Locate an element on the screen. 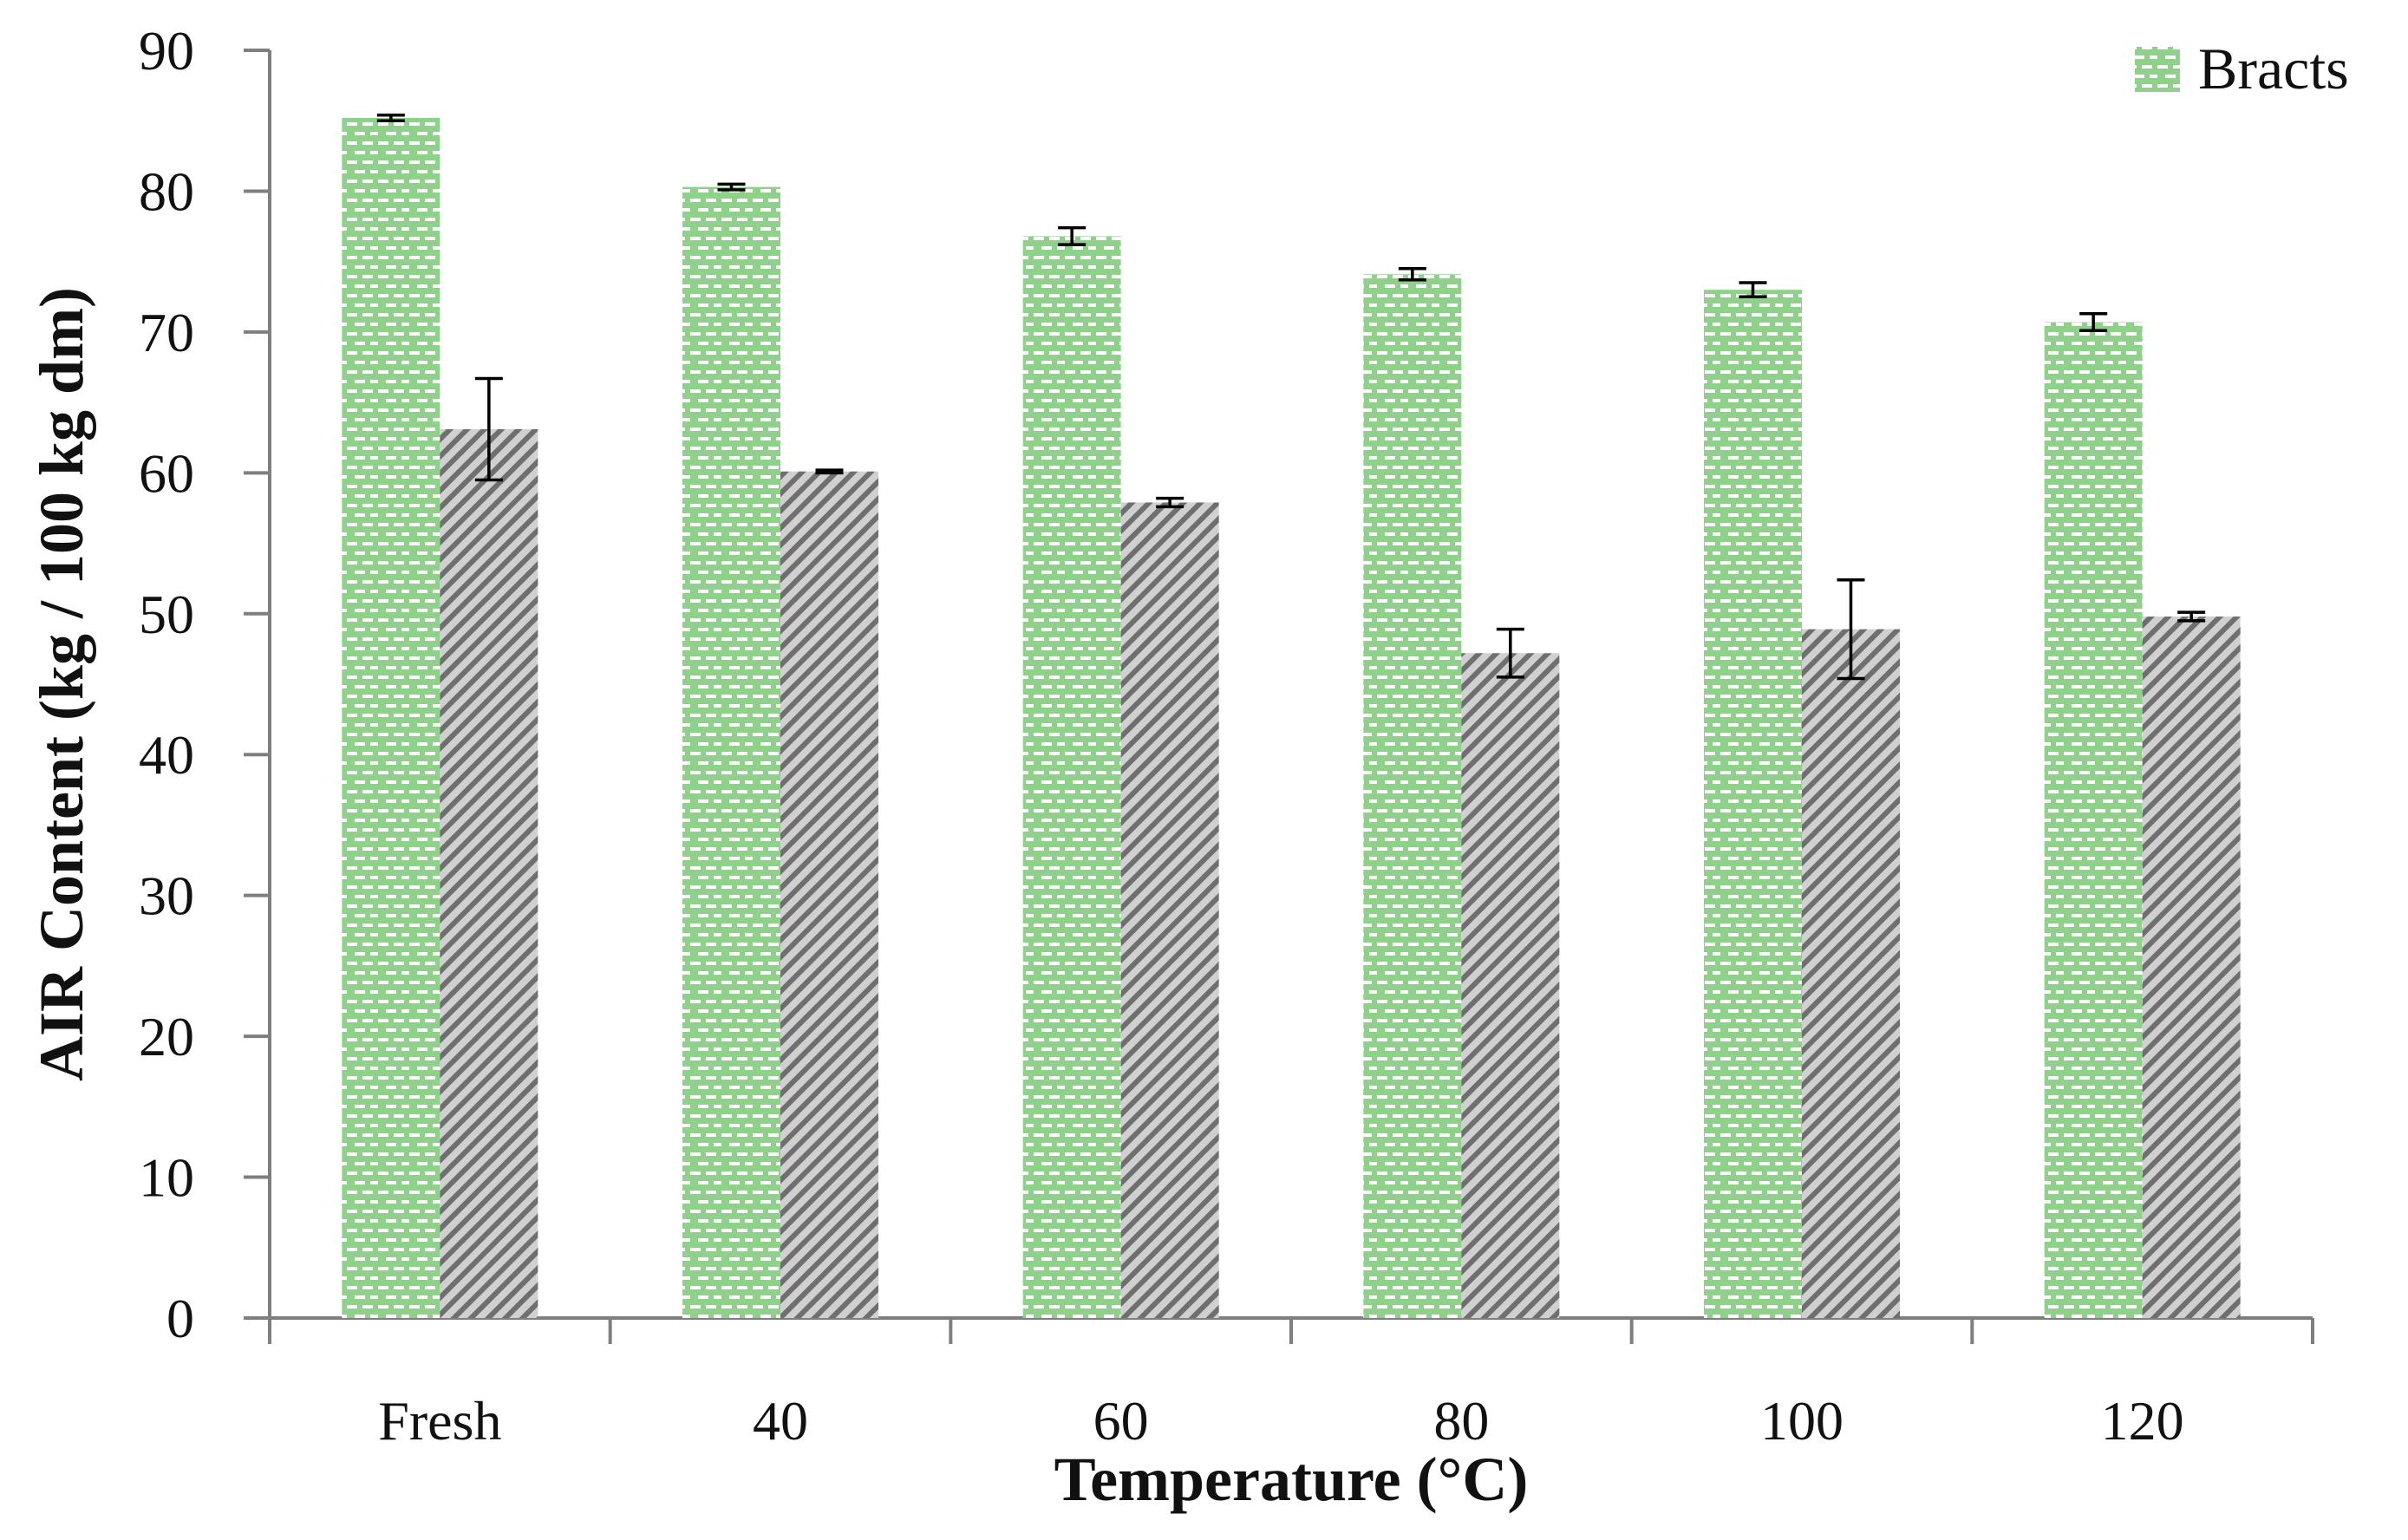  y-tick-label: 20 is located at coordinates (167, 1036).